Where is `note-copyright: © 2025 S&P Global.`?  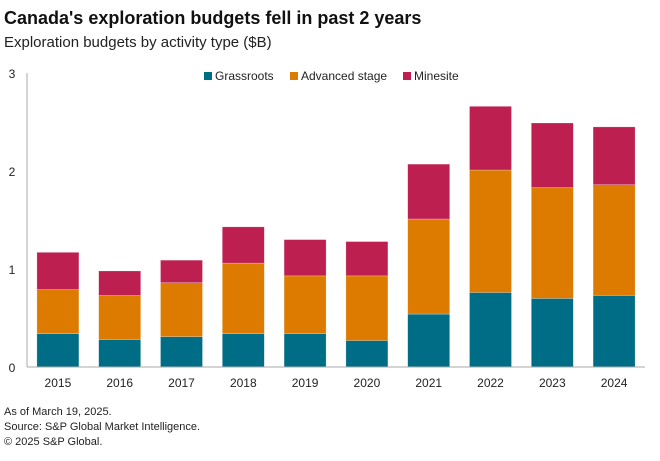
note-copyright: © 2025 S&P Global. is located at coordinates (53, 442).